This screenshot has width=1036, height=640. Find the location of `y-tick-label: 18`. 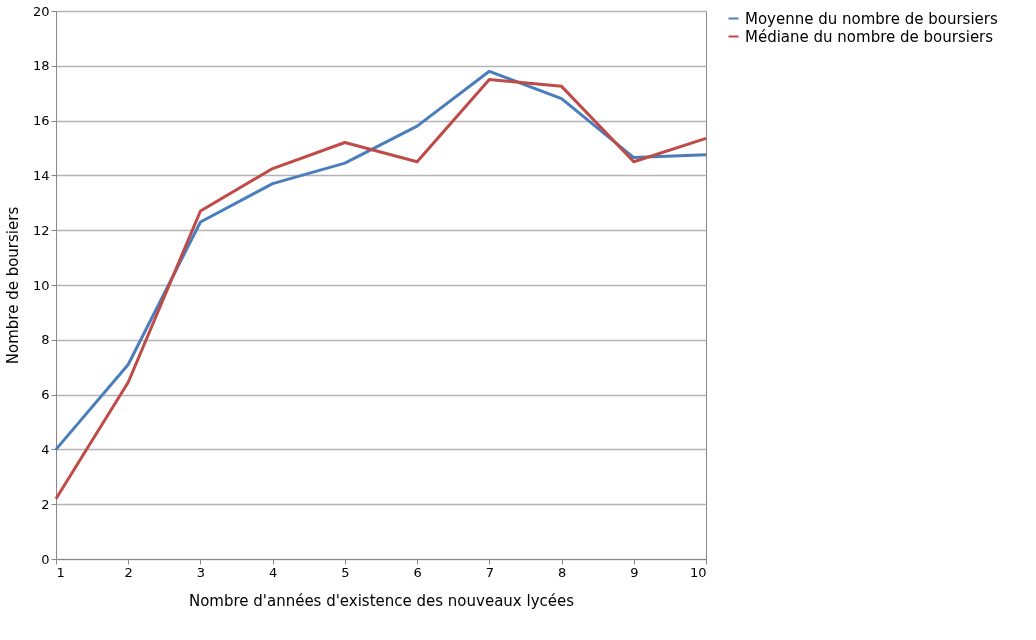

y-tick-label: 18 is located at coordinates (41, 66).